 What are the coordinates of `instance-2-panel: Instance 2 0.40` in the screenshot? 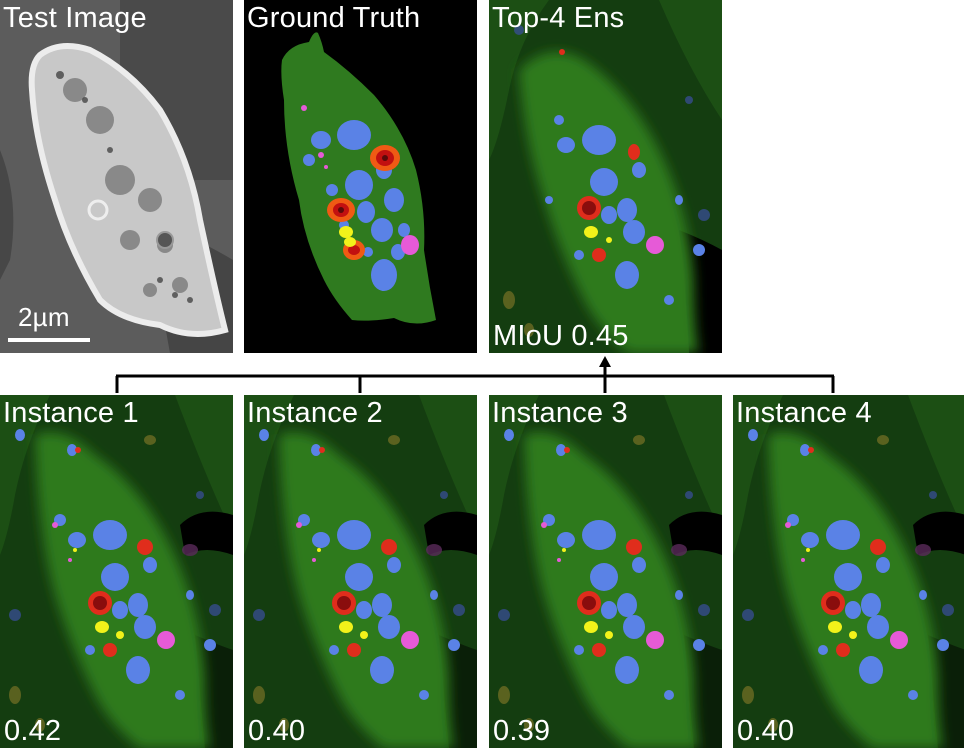 It's located at (360, 571).